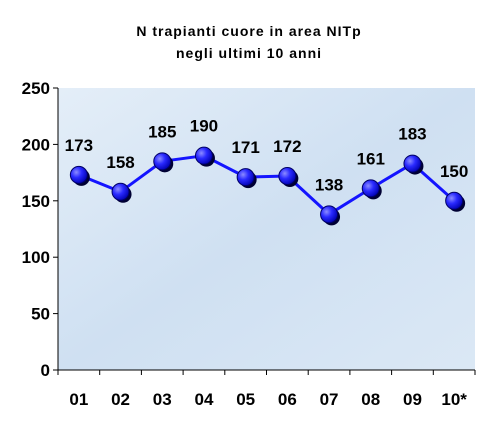 This screenshot has height=425, width=498. I want to click on data-label: 158, so click(120, 162).